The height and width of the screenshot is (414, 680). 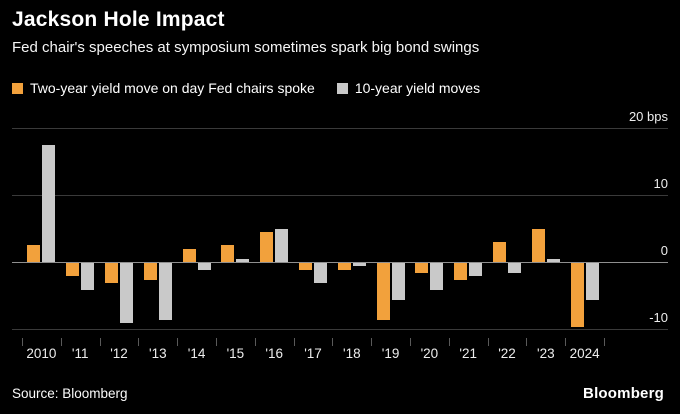 What do you see at coordinates (417, 88) in the screenshot?
I see `legend-label-ten-year: 10-year yield moves` at bounding box center [417, 88].